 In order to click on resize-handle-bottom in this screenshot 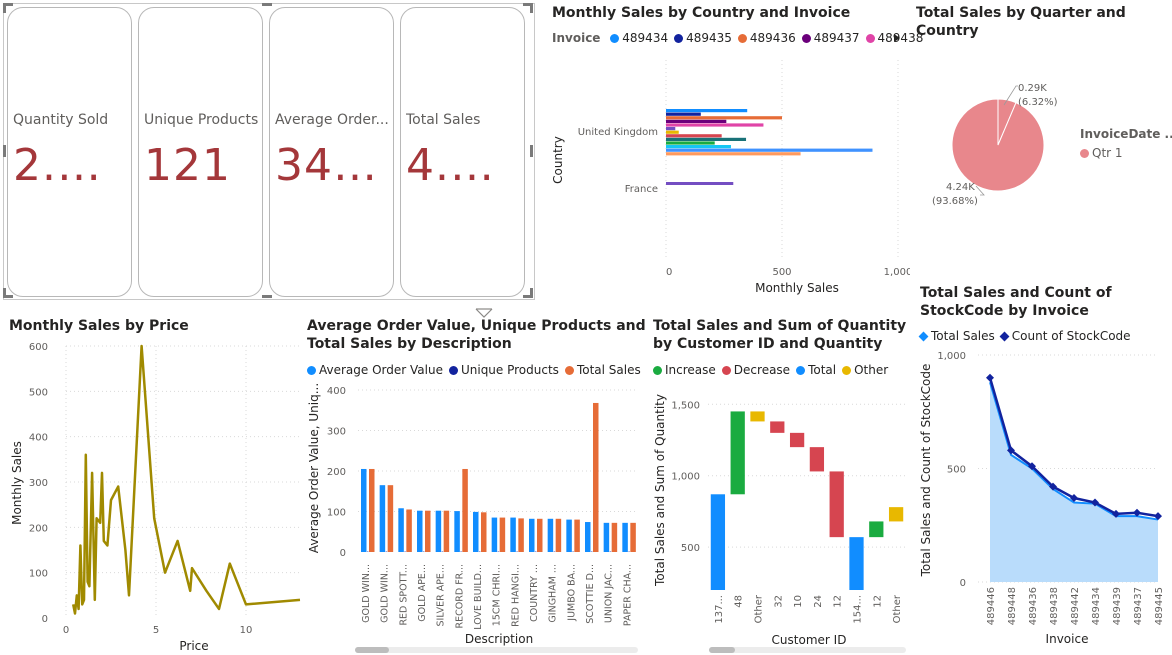, I will do `click(267, 296)`.